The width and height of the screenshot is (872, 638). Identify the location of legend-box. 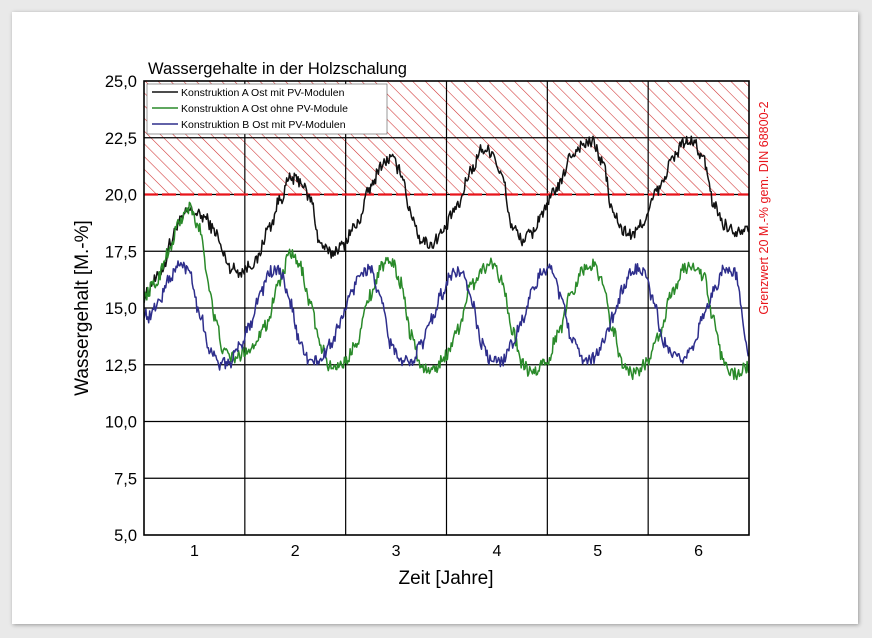
(267, 109).